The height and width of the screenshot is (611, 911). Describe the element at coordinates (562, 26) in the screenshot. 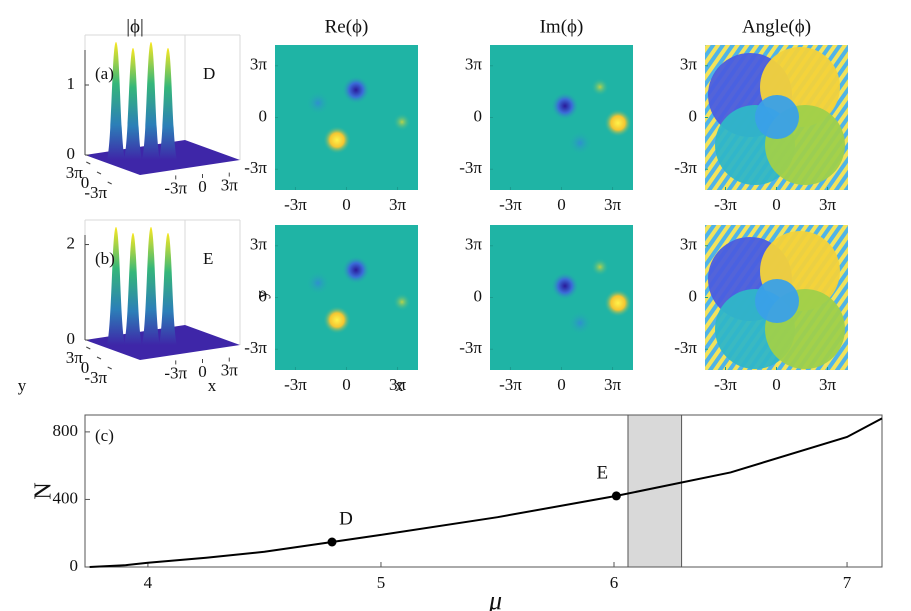

I see `panel-title: Im(ϕ)` at that location.